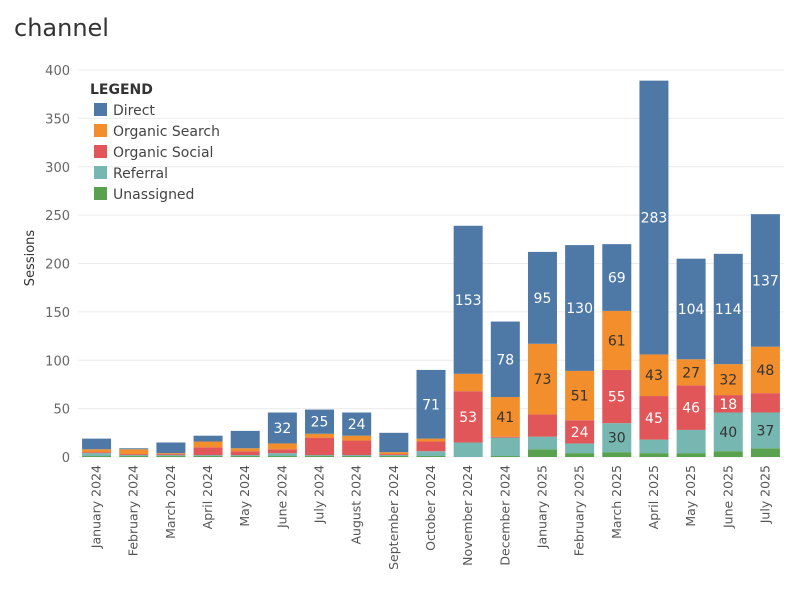 The image size is (792, 592). I want to click on x-tick-label: April 2024, so click(207, 497).